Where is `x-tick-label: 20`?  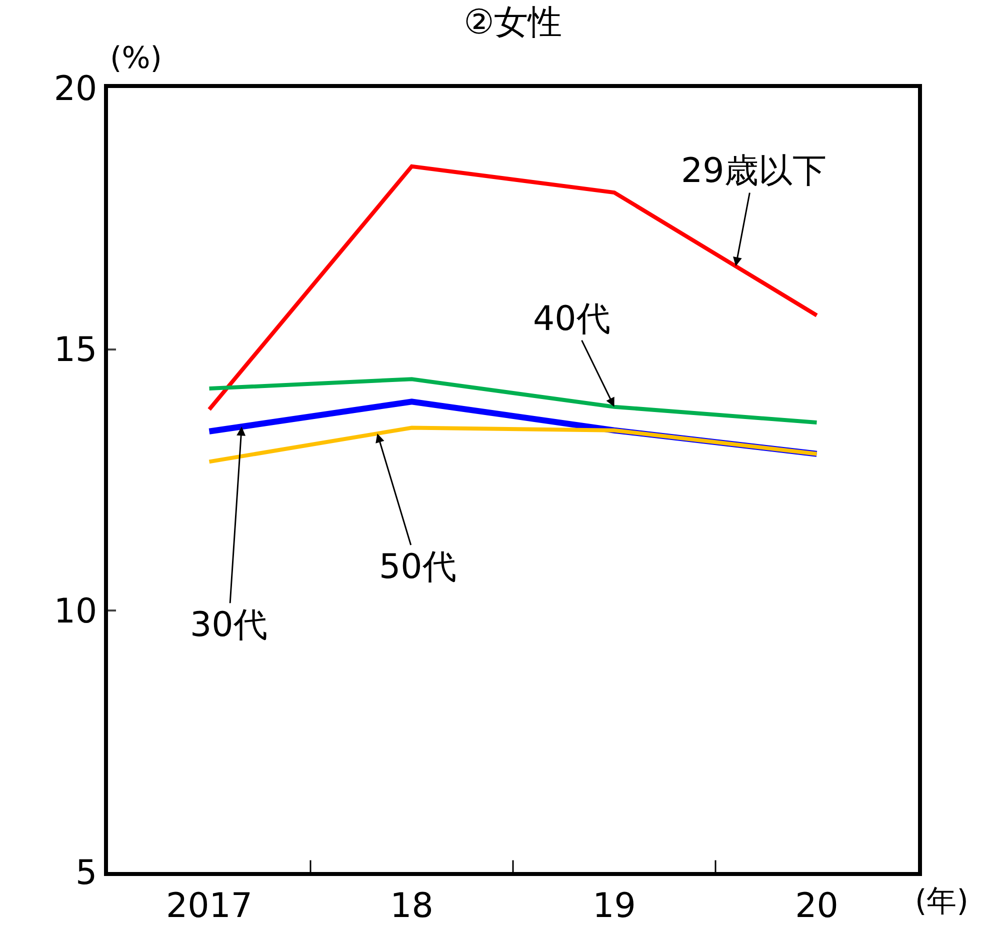
x-tick-label: 20 is located at coordinates (816, 906).